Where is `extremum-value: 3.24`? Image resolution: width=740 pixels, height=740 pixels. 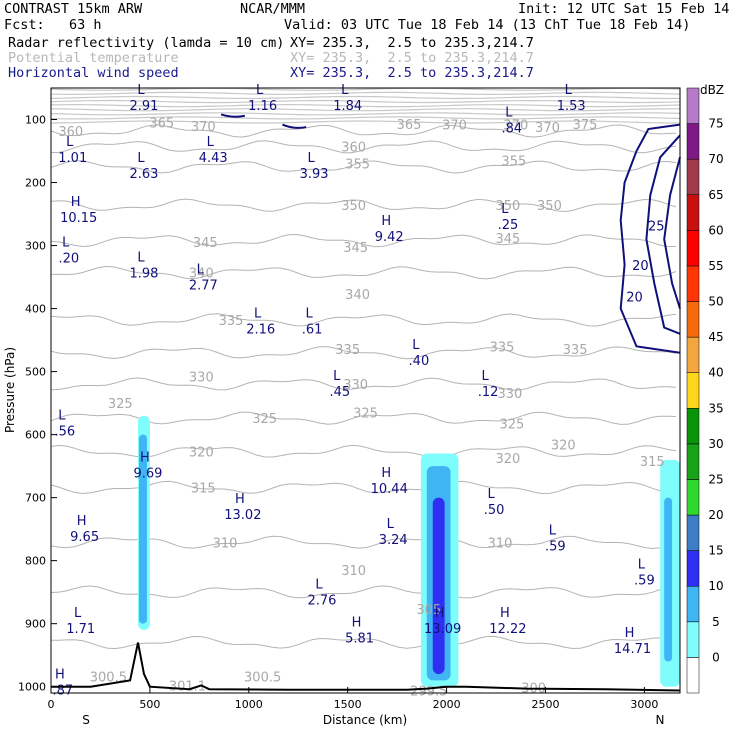 extremum-value: 3.24 is located at coordinates (393, 540).